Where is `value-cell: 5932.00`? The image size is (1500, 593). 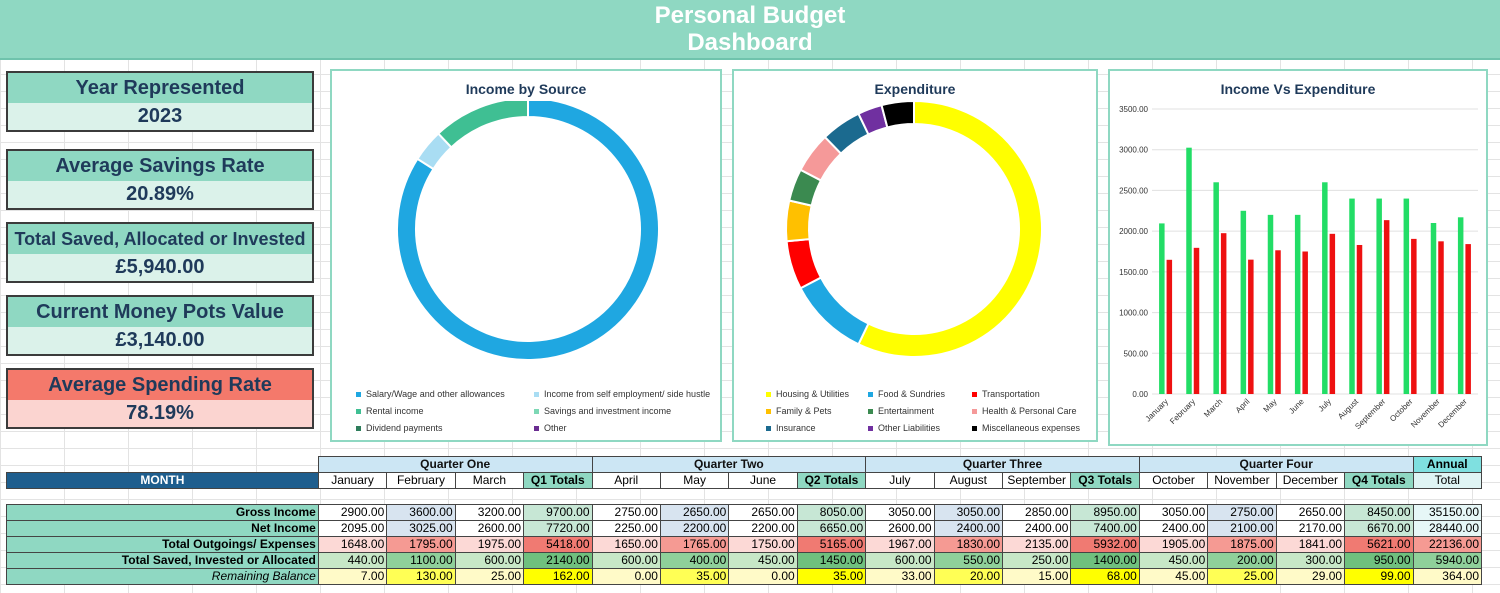 value-cell: 5932.00 is located at coordinates (1105, 544).